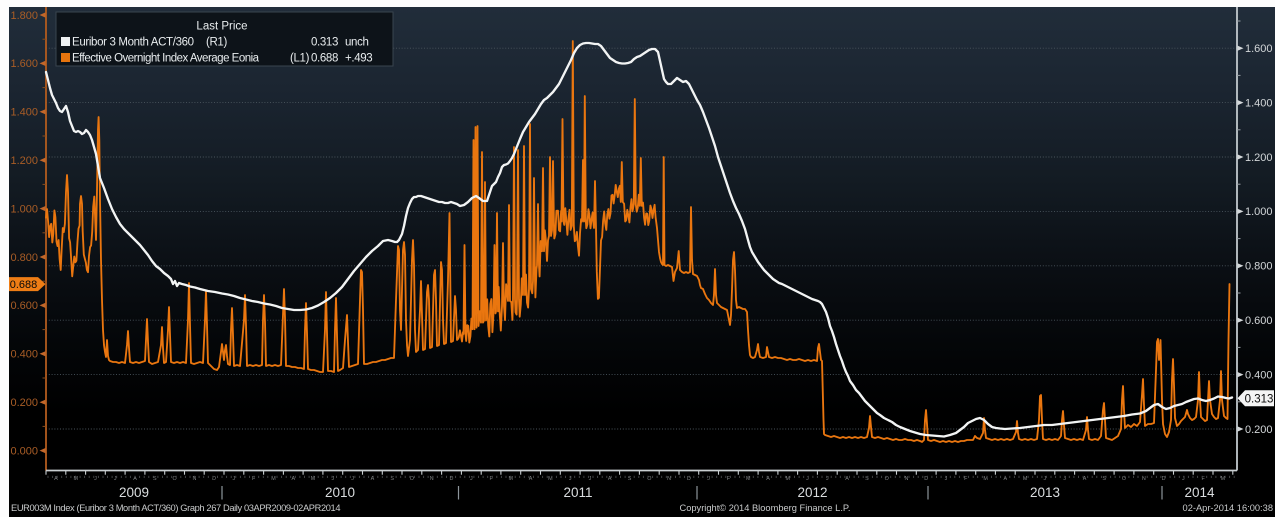  What do you see at coordinates (577, 492) in the screenshot?
I see `svg-text: 2011` at bounding box center [577, 492].